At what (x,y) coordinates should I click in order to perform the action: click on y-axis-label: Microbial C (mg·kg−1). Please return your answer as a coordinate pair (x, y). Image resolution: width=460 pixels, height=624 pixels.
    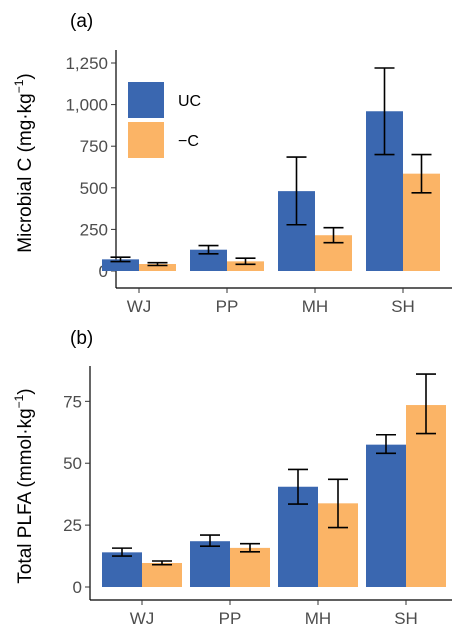
    Looking at the image, I should click on (24, 162).